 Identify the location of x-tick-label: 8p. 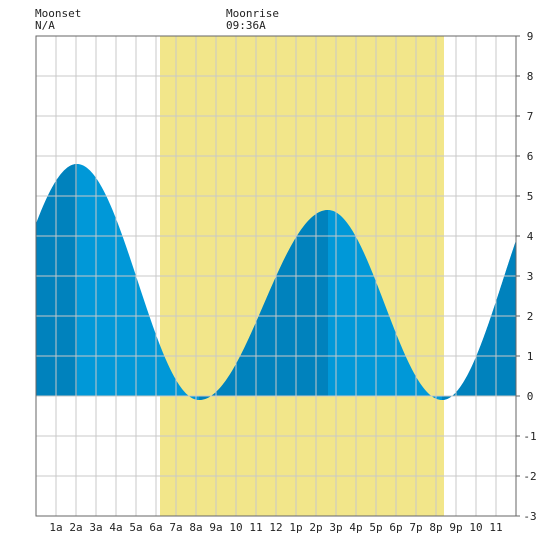
(435, 527).